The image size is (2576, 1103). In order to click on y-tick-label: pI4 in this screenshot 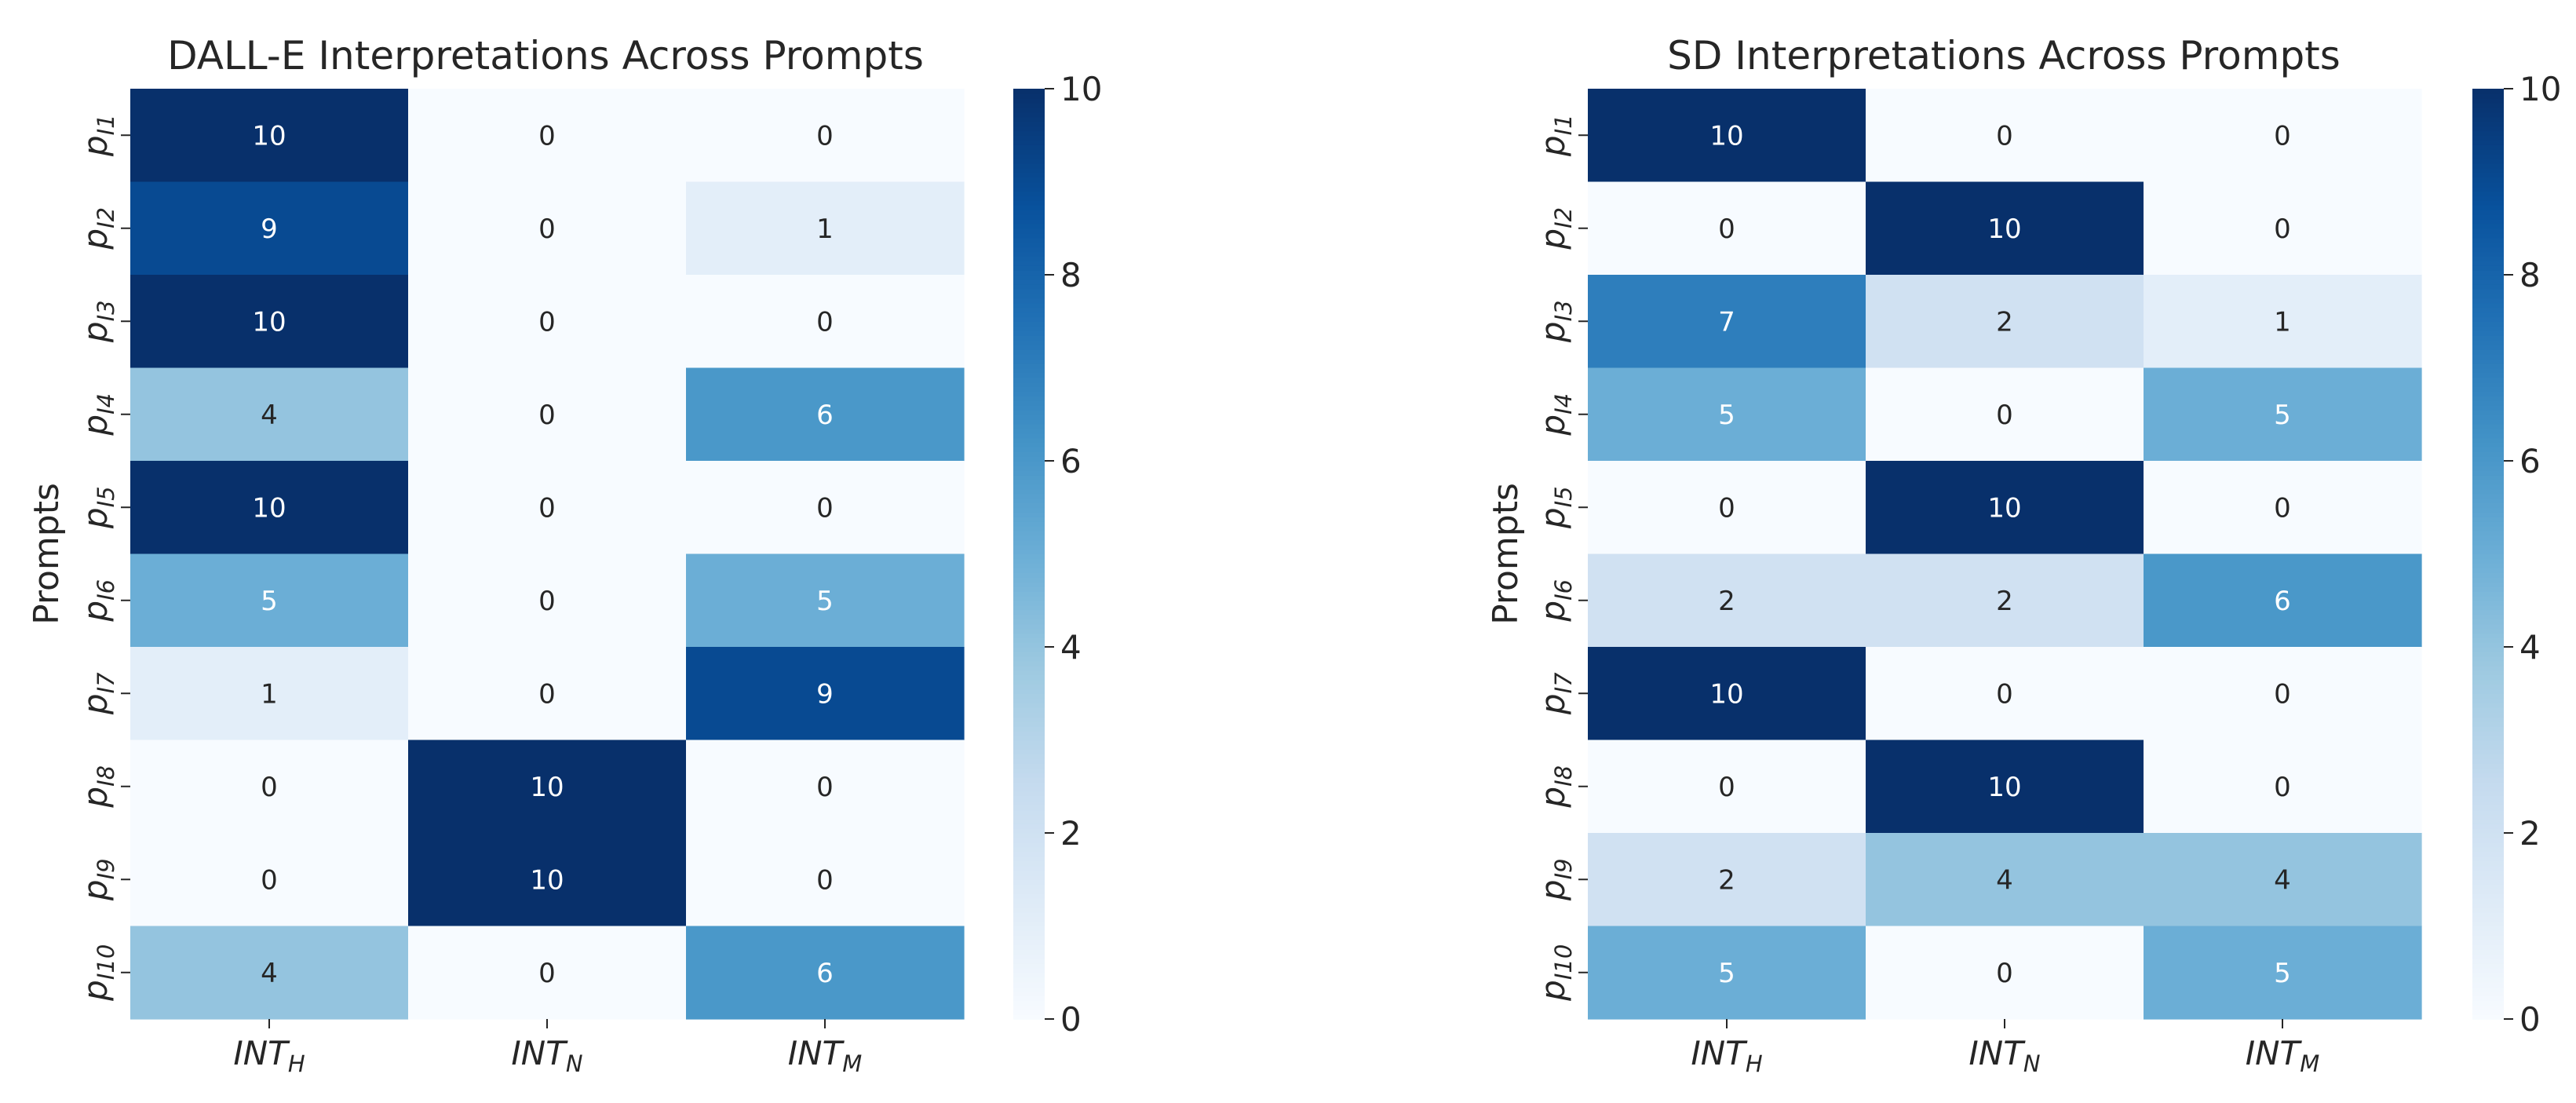, I will do `click(97, 414)`.